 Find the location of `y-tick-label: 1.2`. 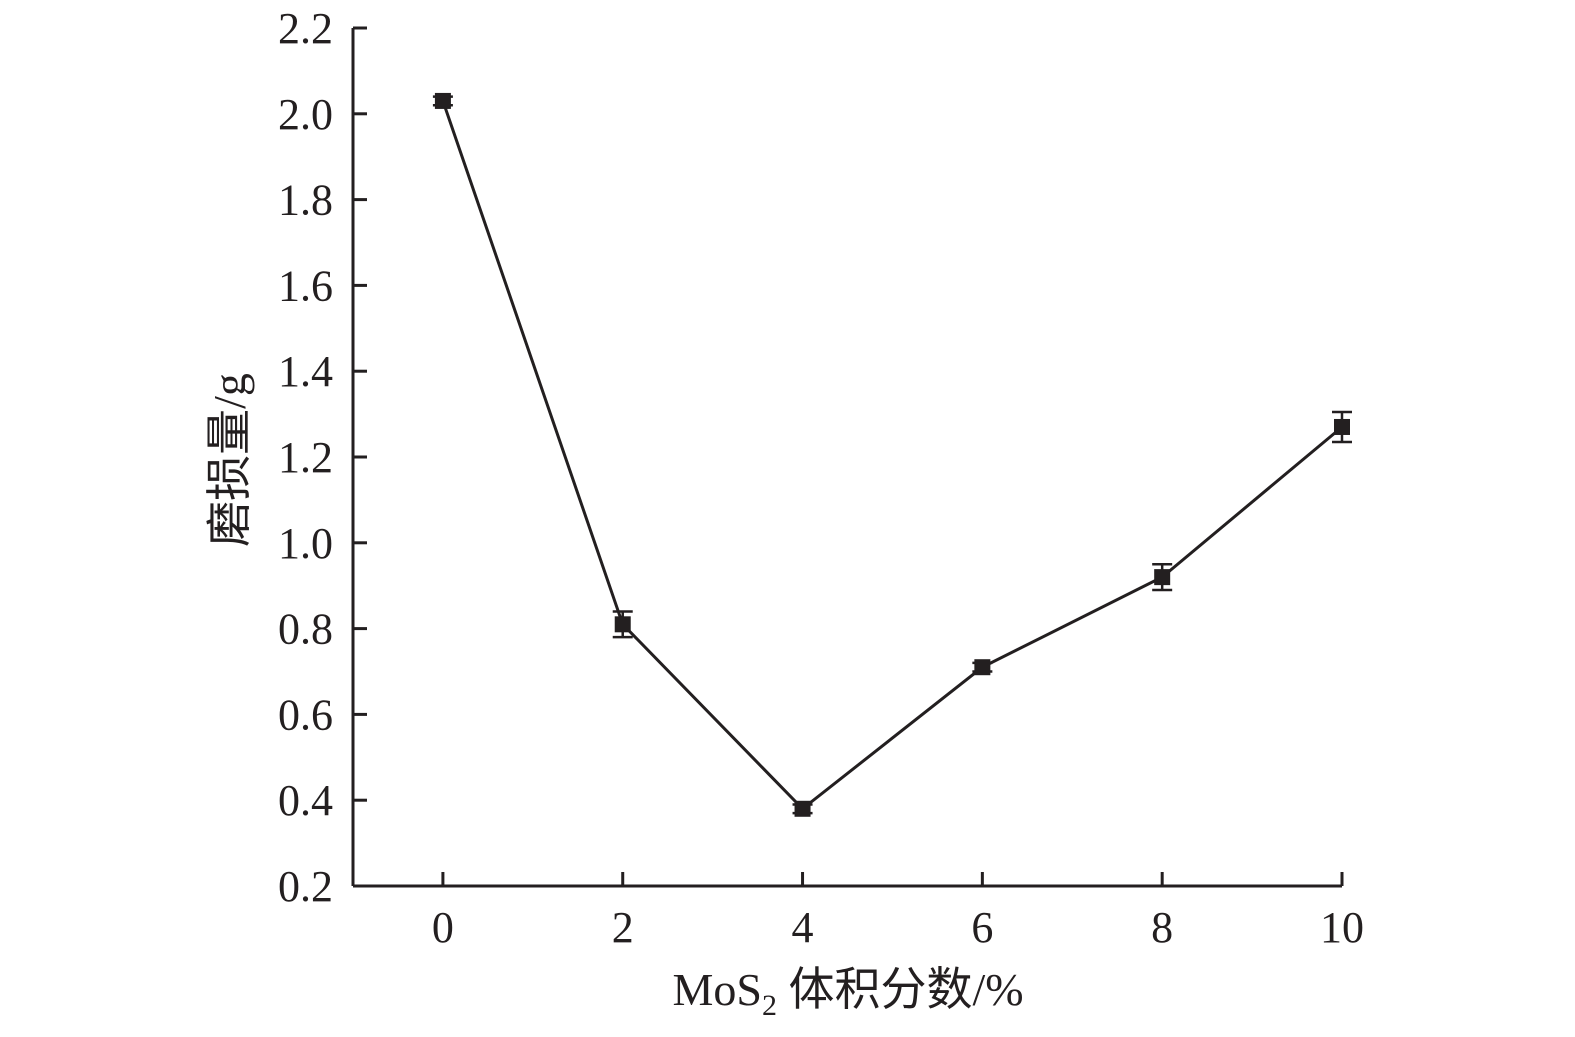

y-tick-label: 1.2 is located at coordinates (305, 457).